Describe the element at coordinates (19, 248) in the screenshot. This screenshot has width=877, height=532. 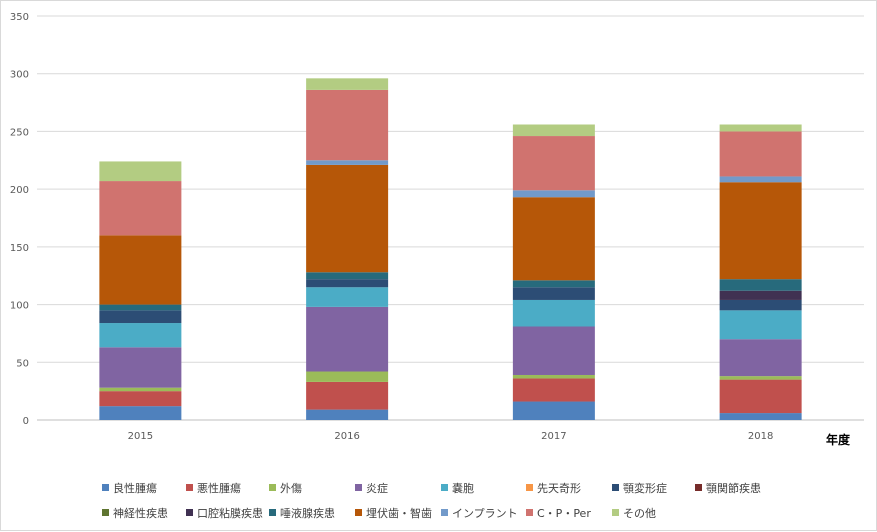
I see `y-tick-label: 150` at that location.